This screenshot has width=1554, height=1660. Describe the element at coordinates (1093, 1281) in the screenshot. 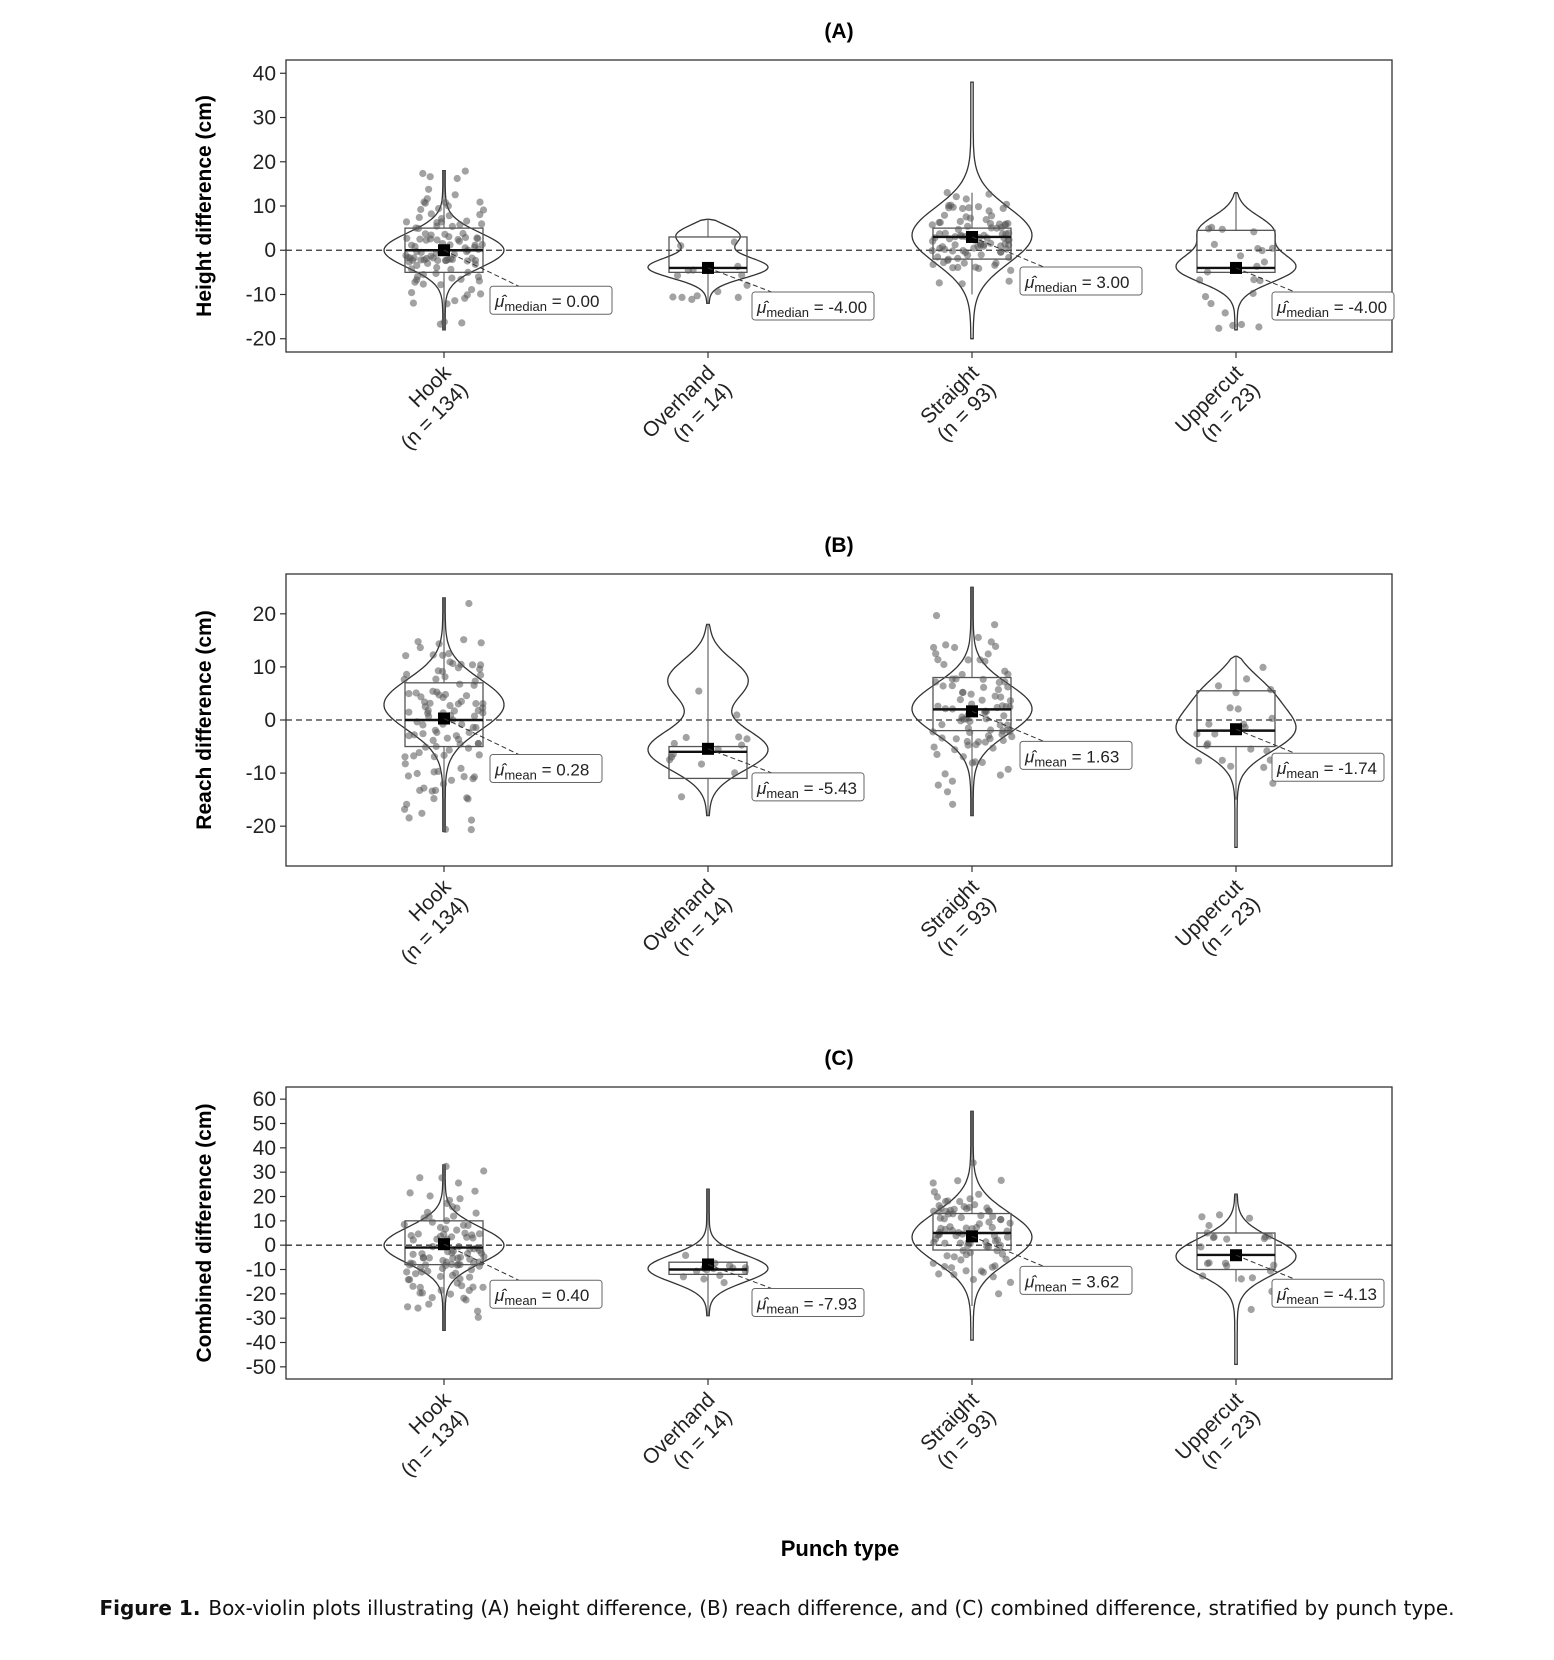

I see `annotation-value: = 3.62` at that location.